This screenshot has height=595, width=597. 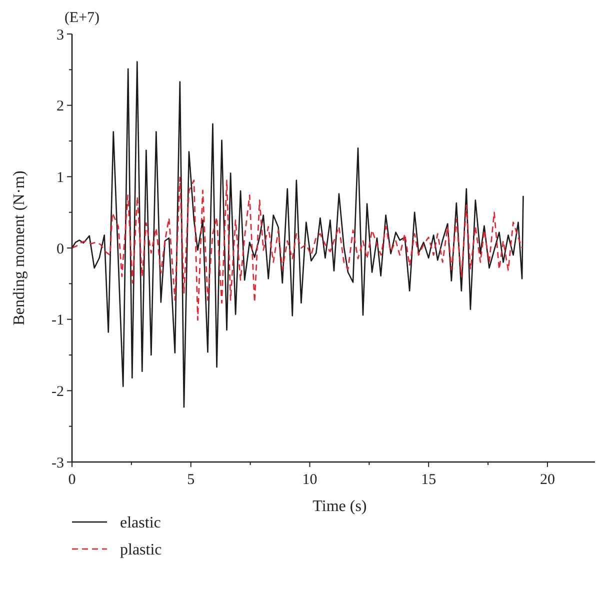 What do you see at coordinates (60, 35) in the screenshot?
I see `y-tick-label: 3` at bounding box center [60, 35].